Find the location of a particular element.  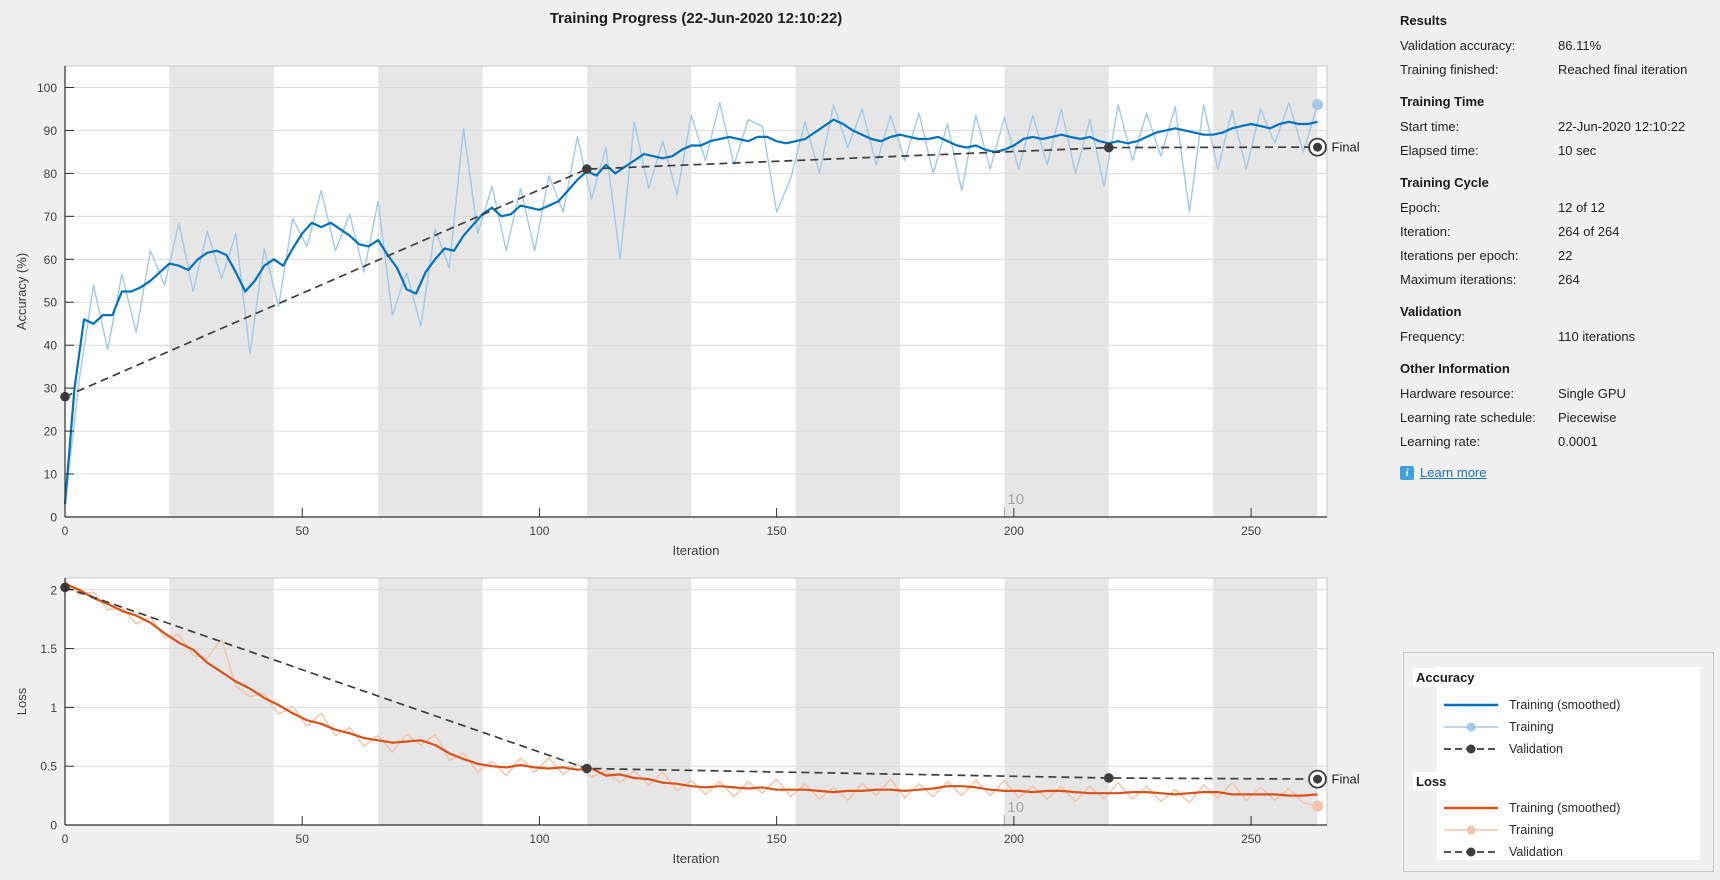

panel-section-header: Other Information is located at coordinates (1455, 368).